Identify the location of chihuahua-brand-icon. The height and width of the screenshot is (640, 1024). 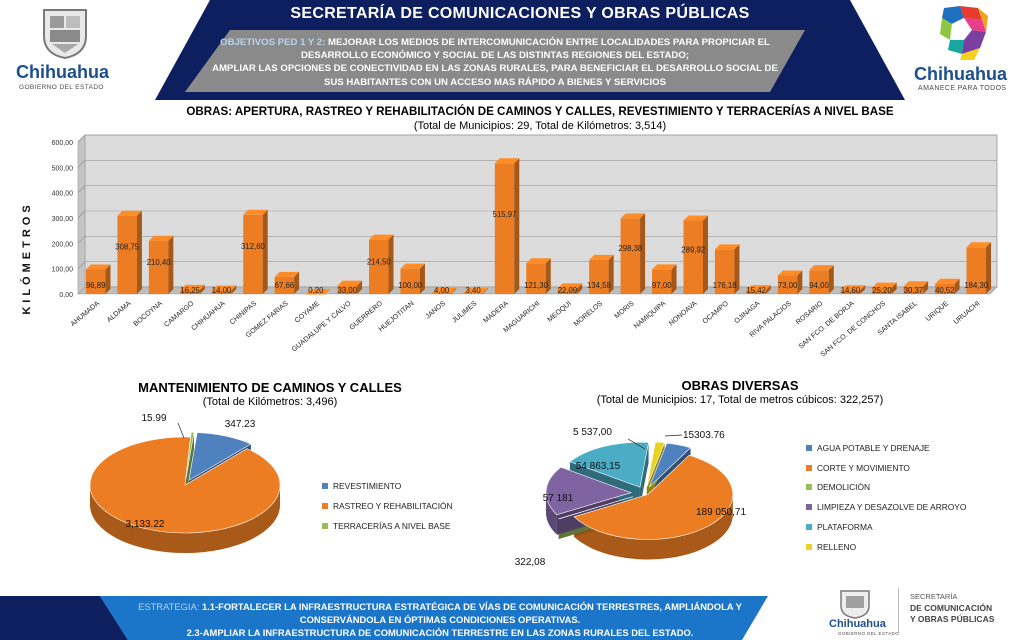
(964, 33).